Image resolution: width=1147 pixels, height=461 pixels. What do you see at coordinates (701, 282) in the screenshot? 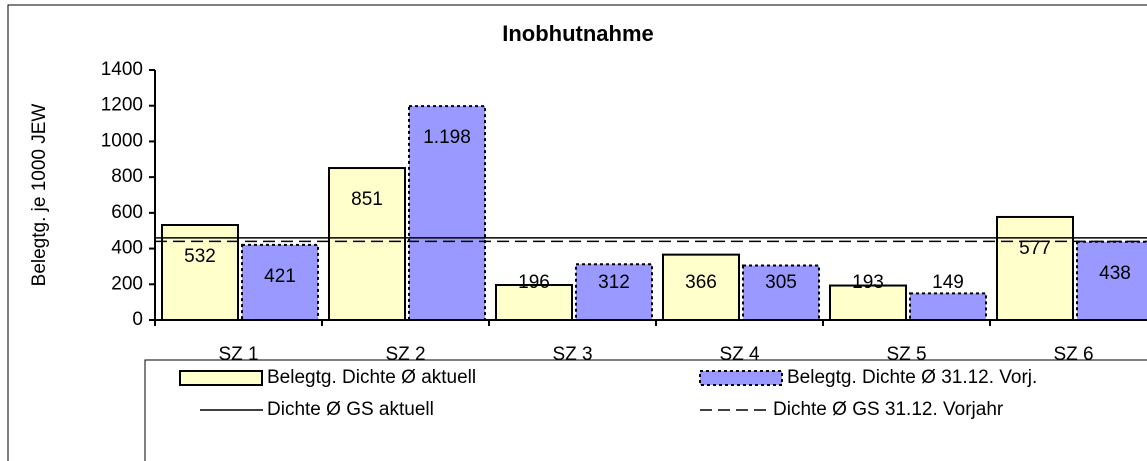
I see `data-label: 366` at bounding box center [701, 282].